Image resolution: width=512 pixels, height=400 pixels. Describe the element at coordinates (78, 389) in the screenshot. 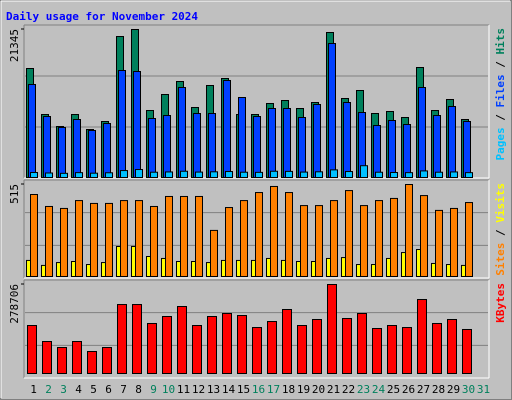

I see `x-tick-label: 4` at that location.